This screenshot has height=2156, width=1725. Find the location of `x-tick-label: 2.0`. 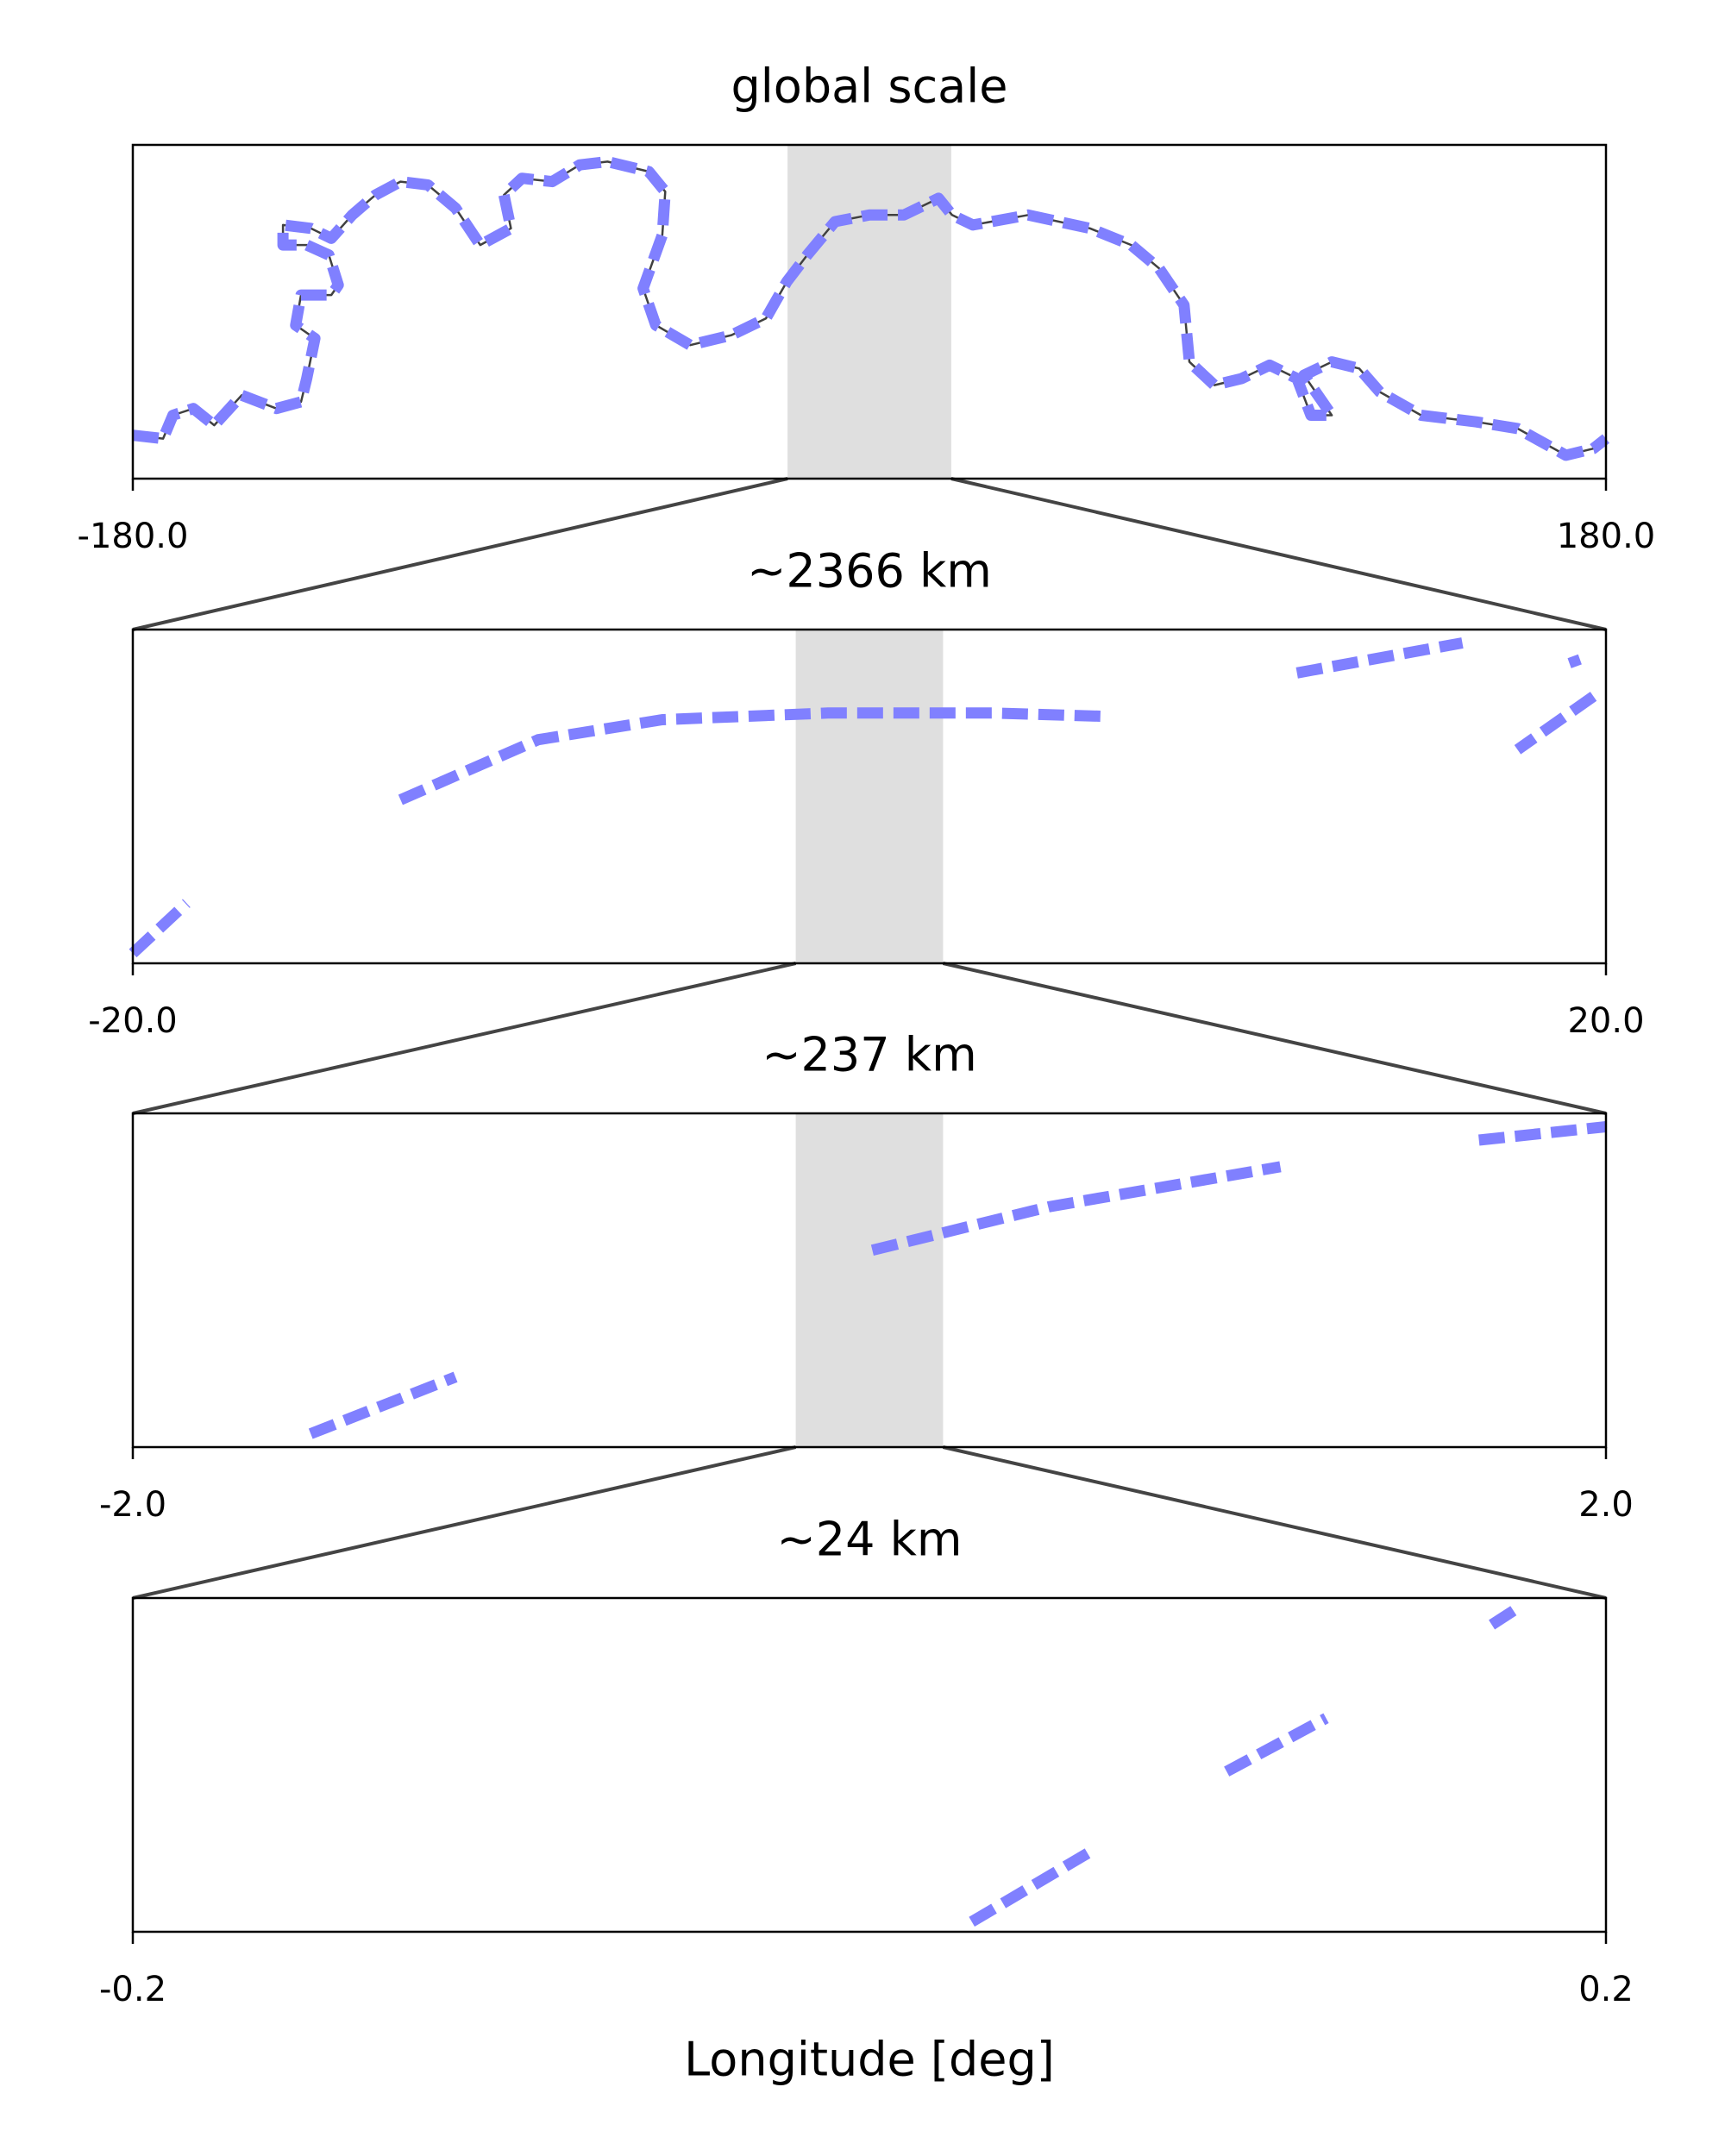

x-tick-label: 2.0 is located at coordinates (1606, 1505).